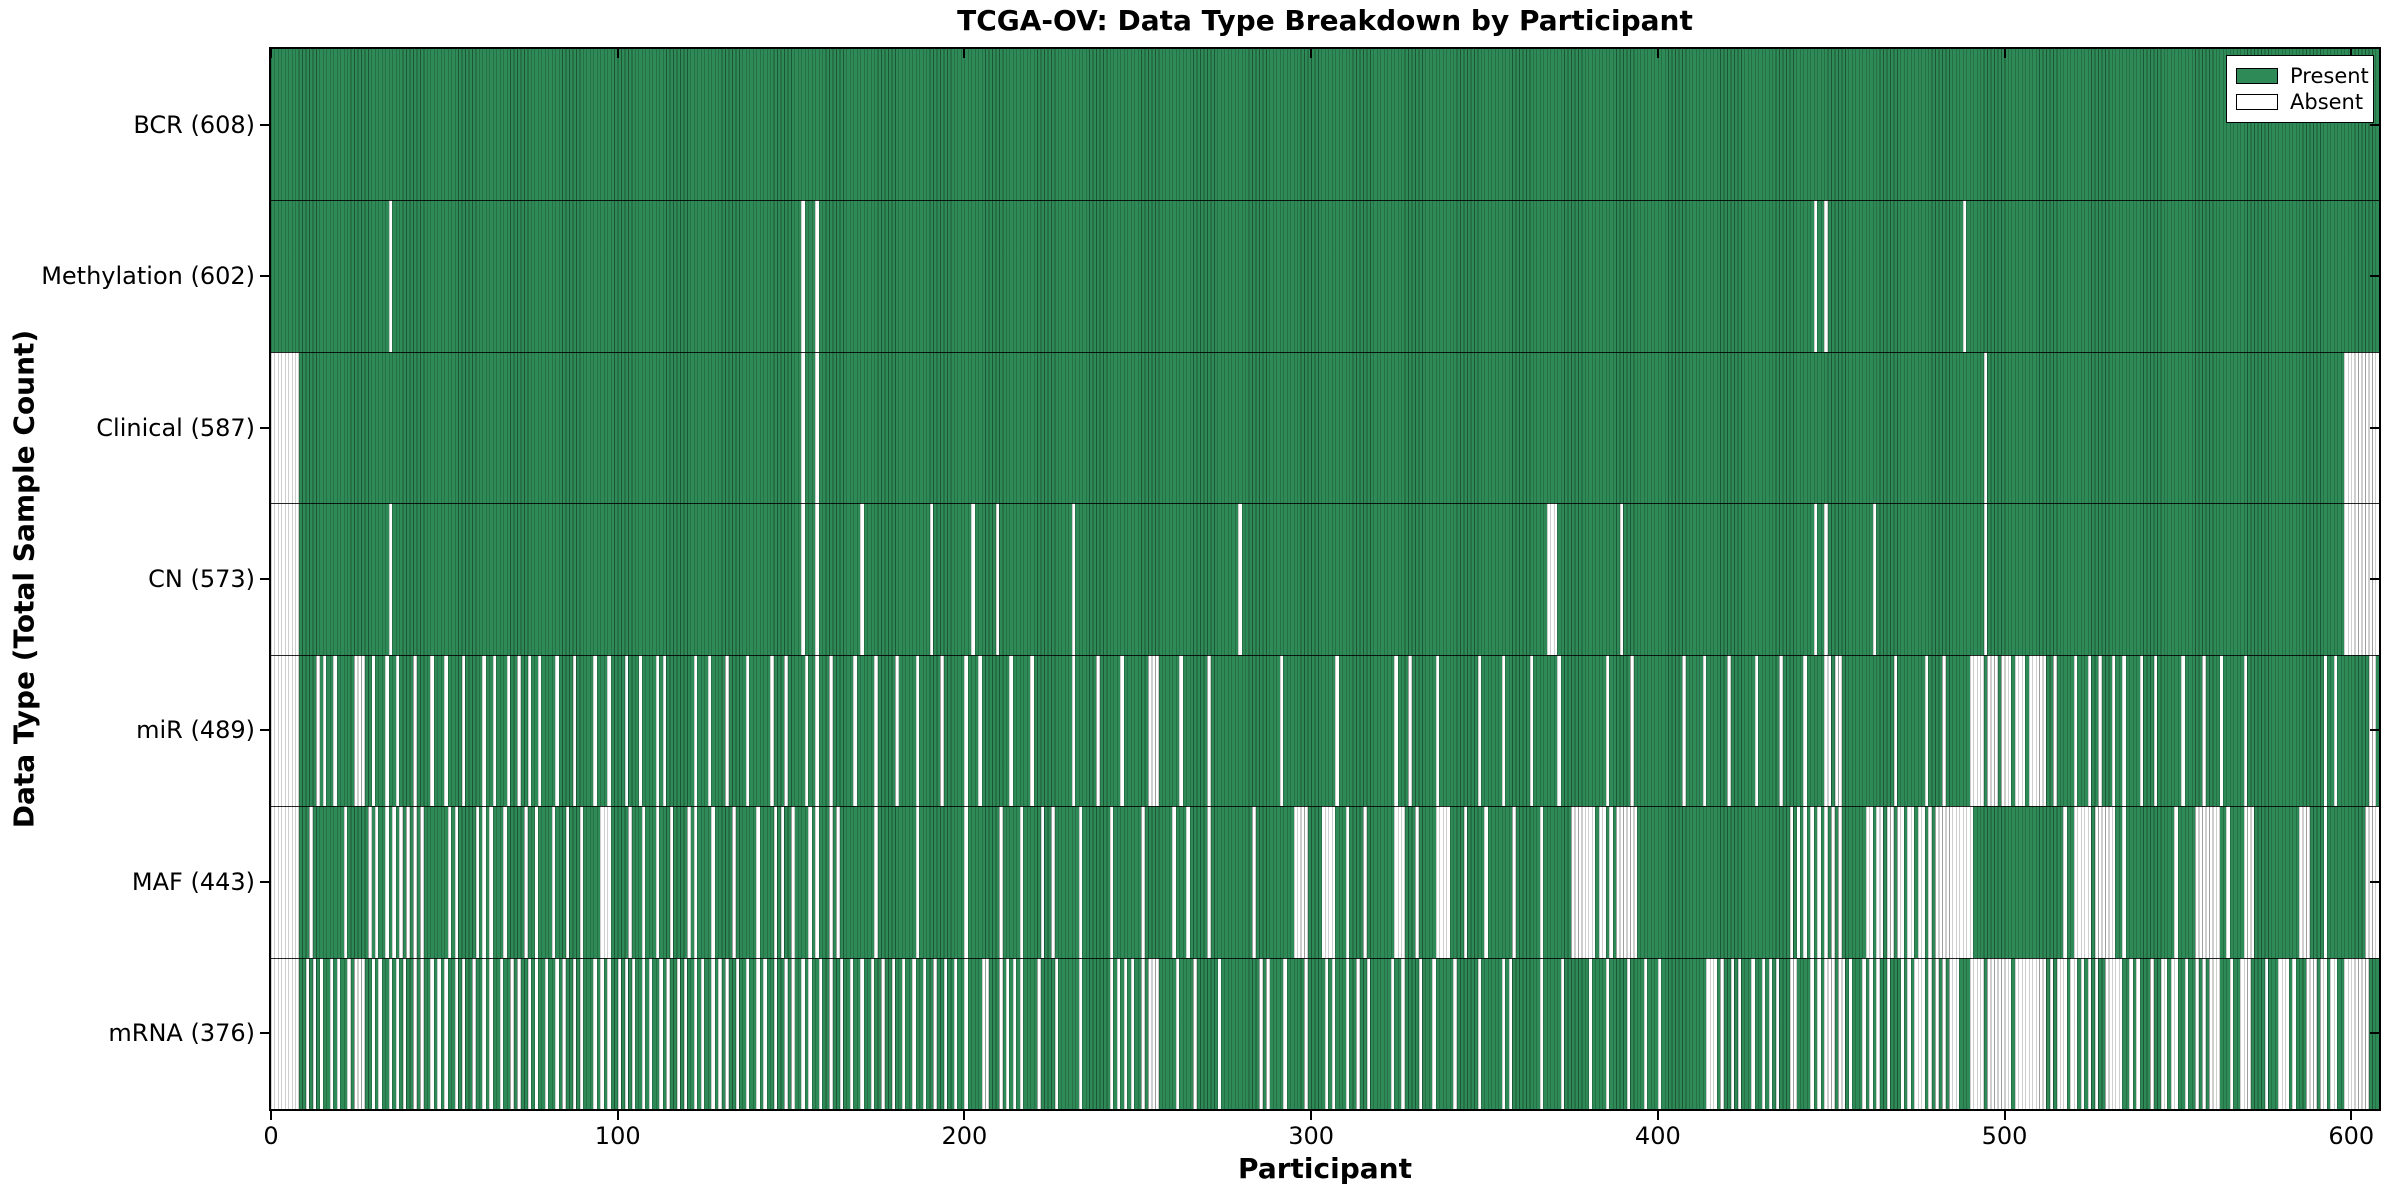  Describe the element at coordinates (195, 730) in the screenshot. I see `ytick-label-miR: miR (489)` at that location.